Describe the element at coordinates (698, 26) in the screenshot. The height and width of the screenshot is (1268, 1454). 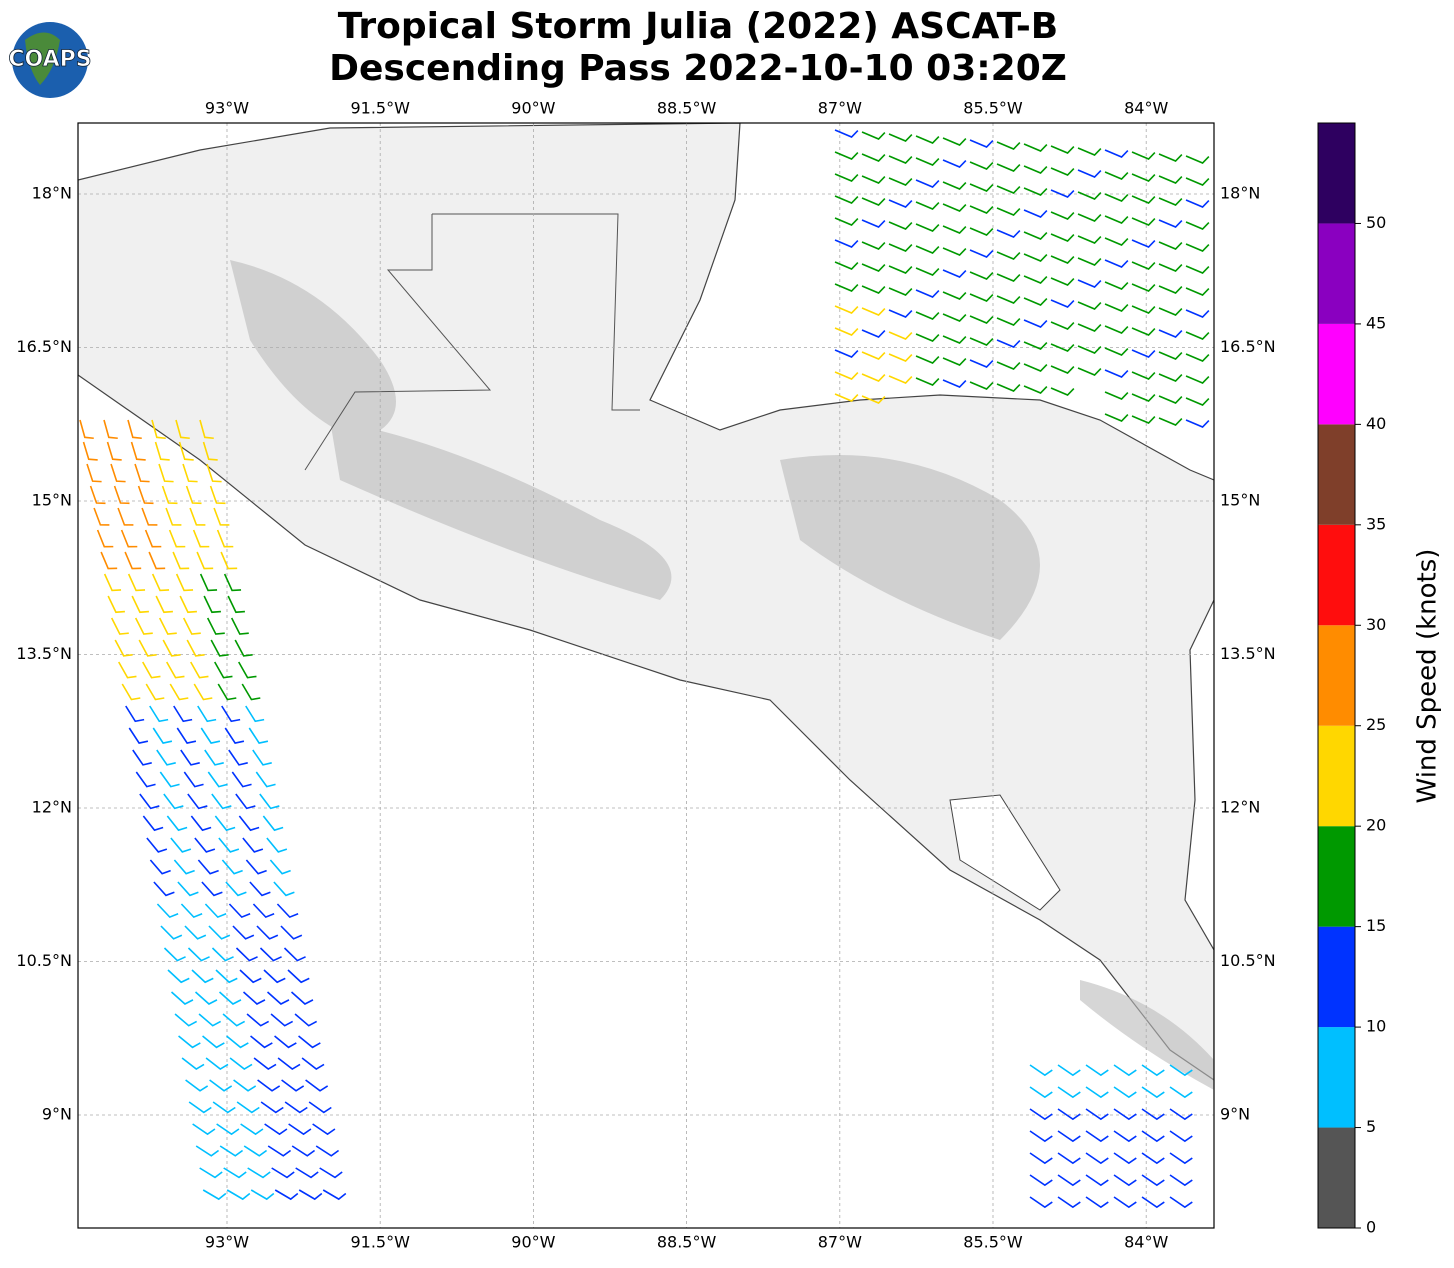
I see `title-line: Tropical Storm Julia (2022) ASCAT-B` at that location.